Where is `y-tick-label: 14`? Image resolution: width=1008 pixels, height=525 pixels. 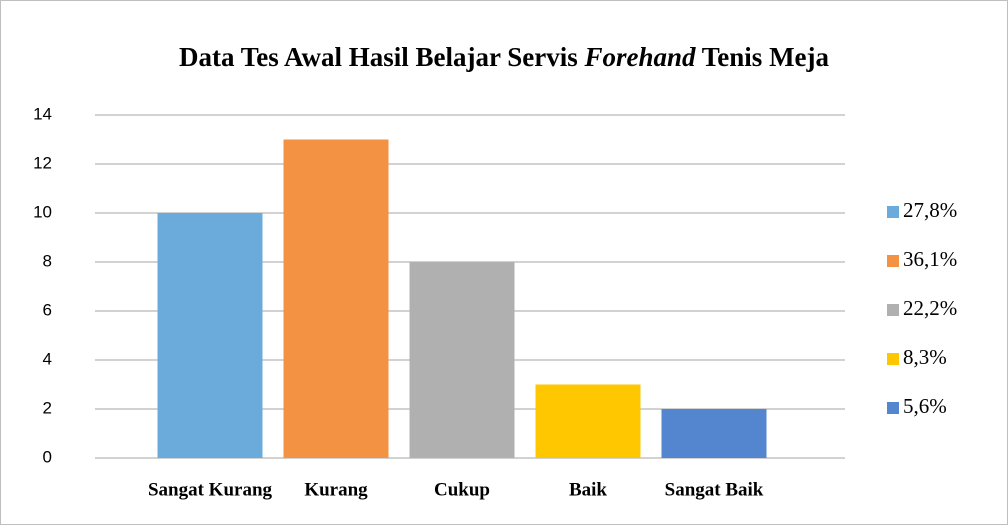 y-tick-label: 14 is located at coordinates (42, 113).